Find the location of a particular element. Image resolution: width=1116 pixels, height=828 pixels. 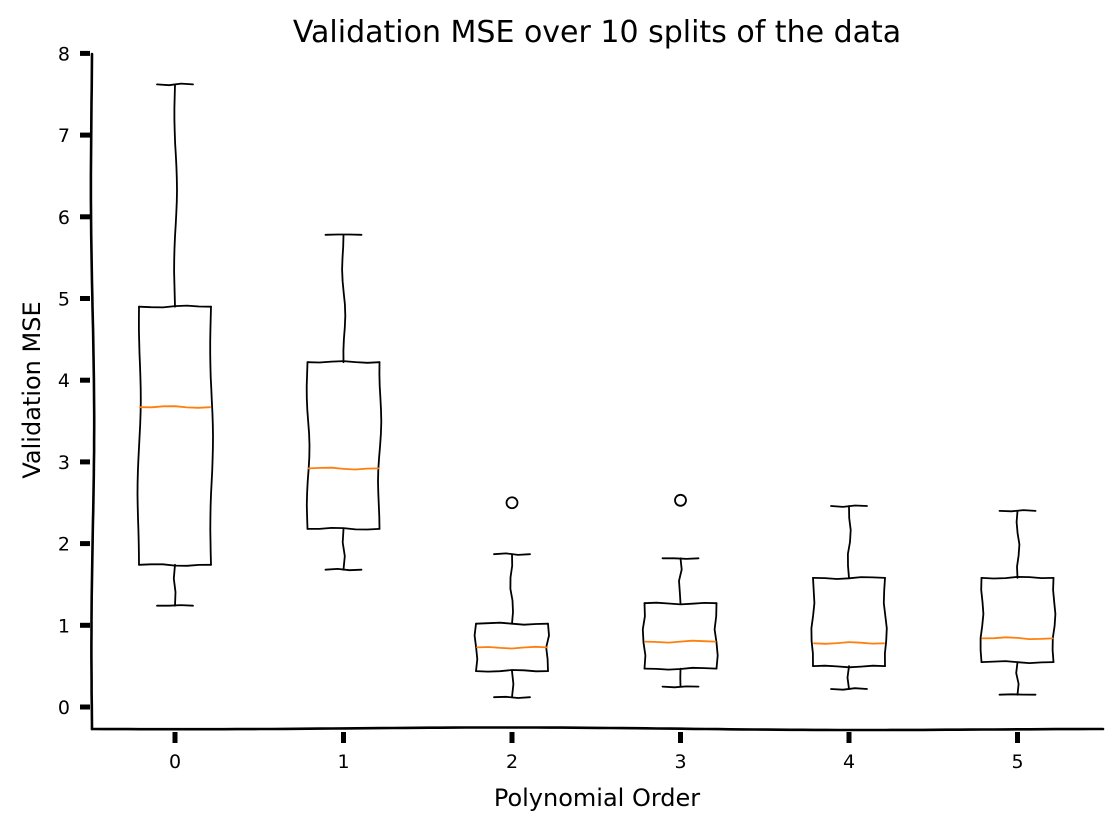

y-tick-label: 1 is located at coordinates (64, 626).